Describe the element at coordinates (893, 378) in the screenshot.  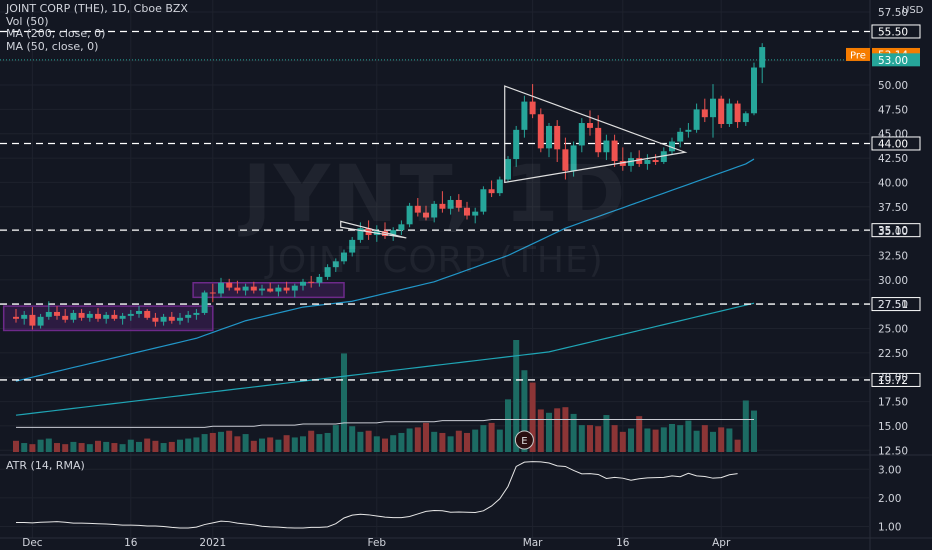
I see `price-tick-label: 20.00` at that location.